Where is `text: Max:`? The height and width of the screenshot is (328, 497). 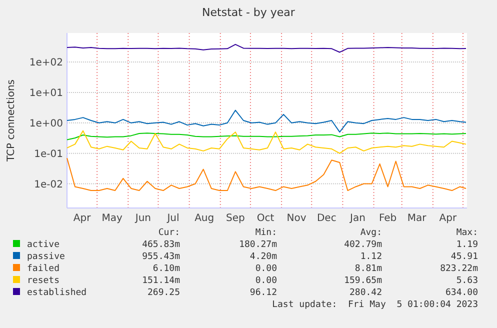
text: Max: is located at coordinates (467, 233).